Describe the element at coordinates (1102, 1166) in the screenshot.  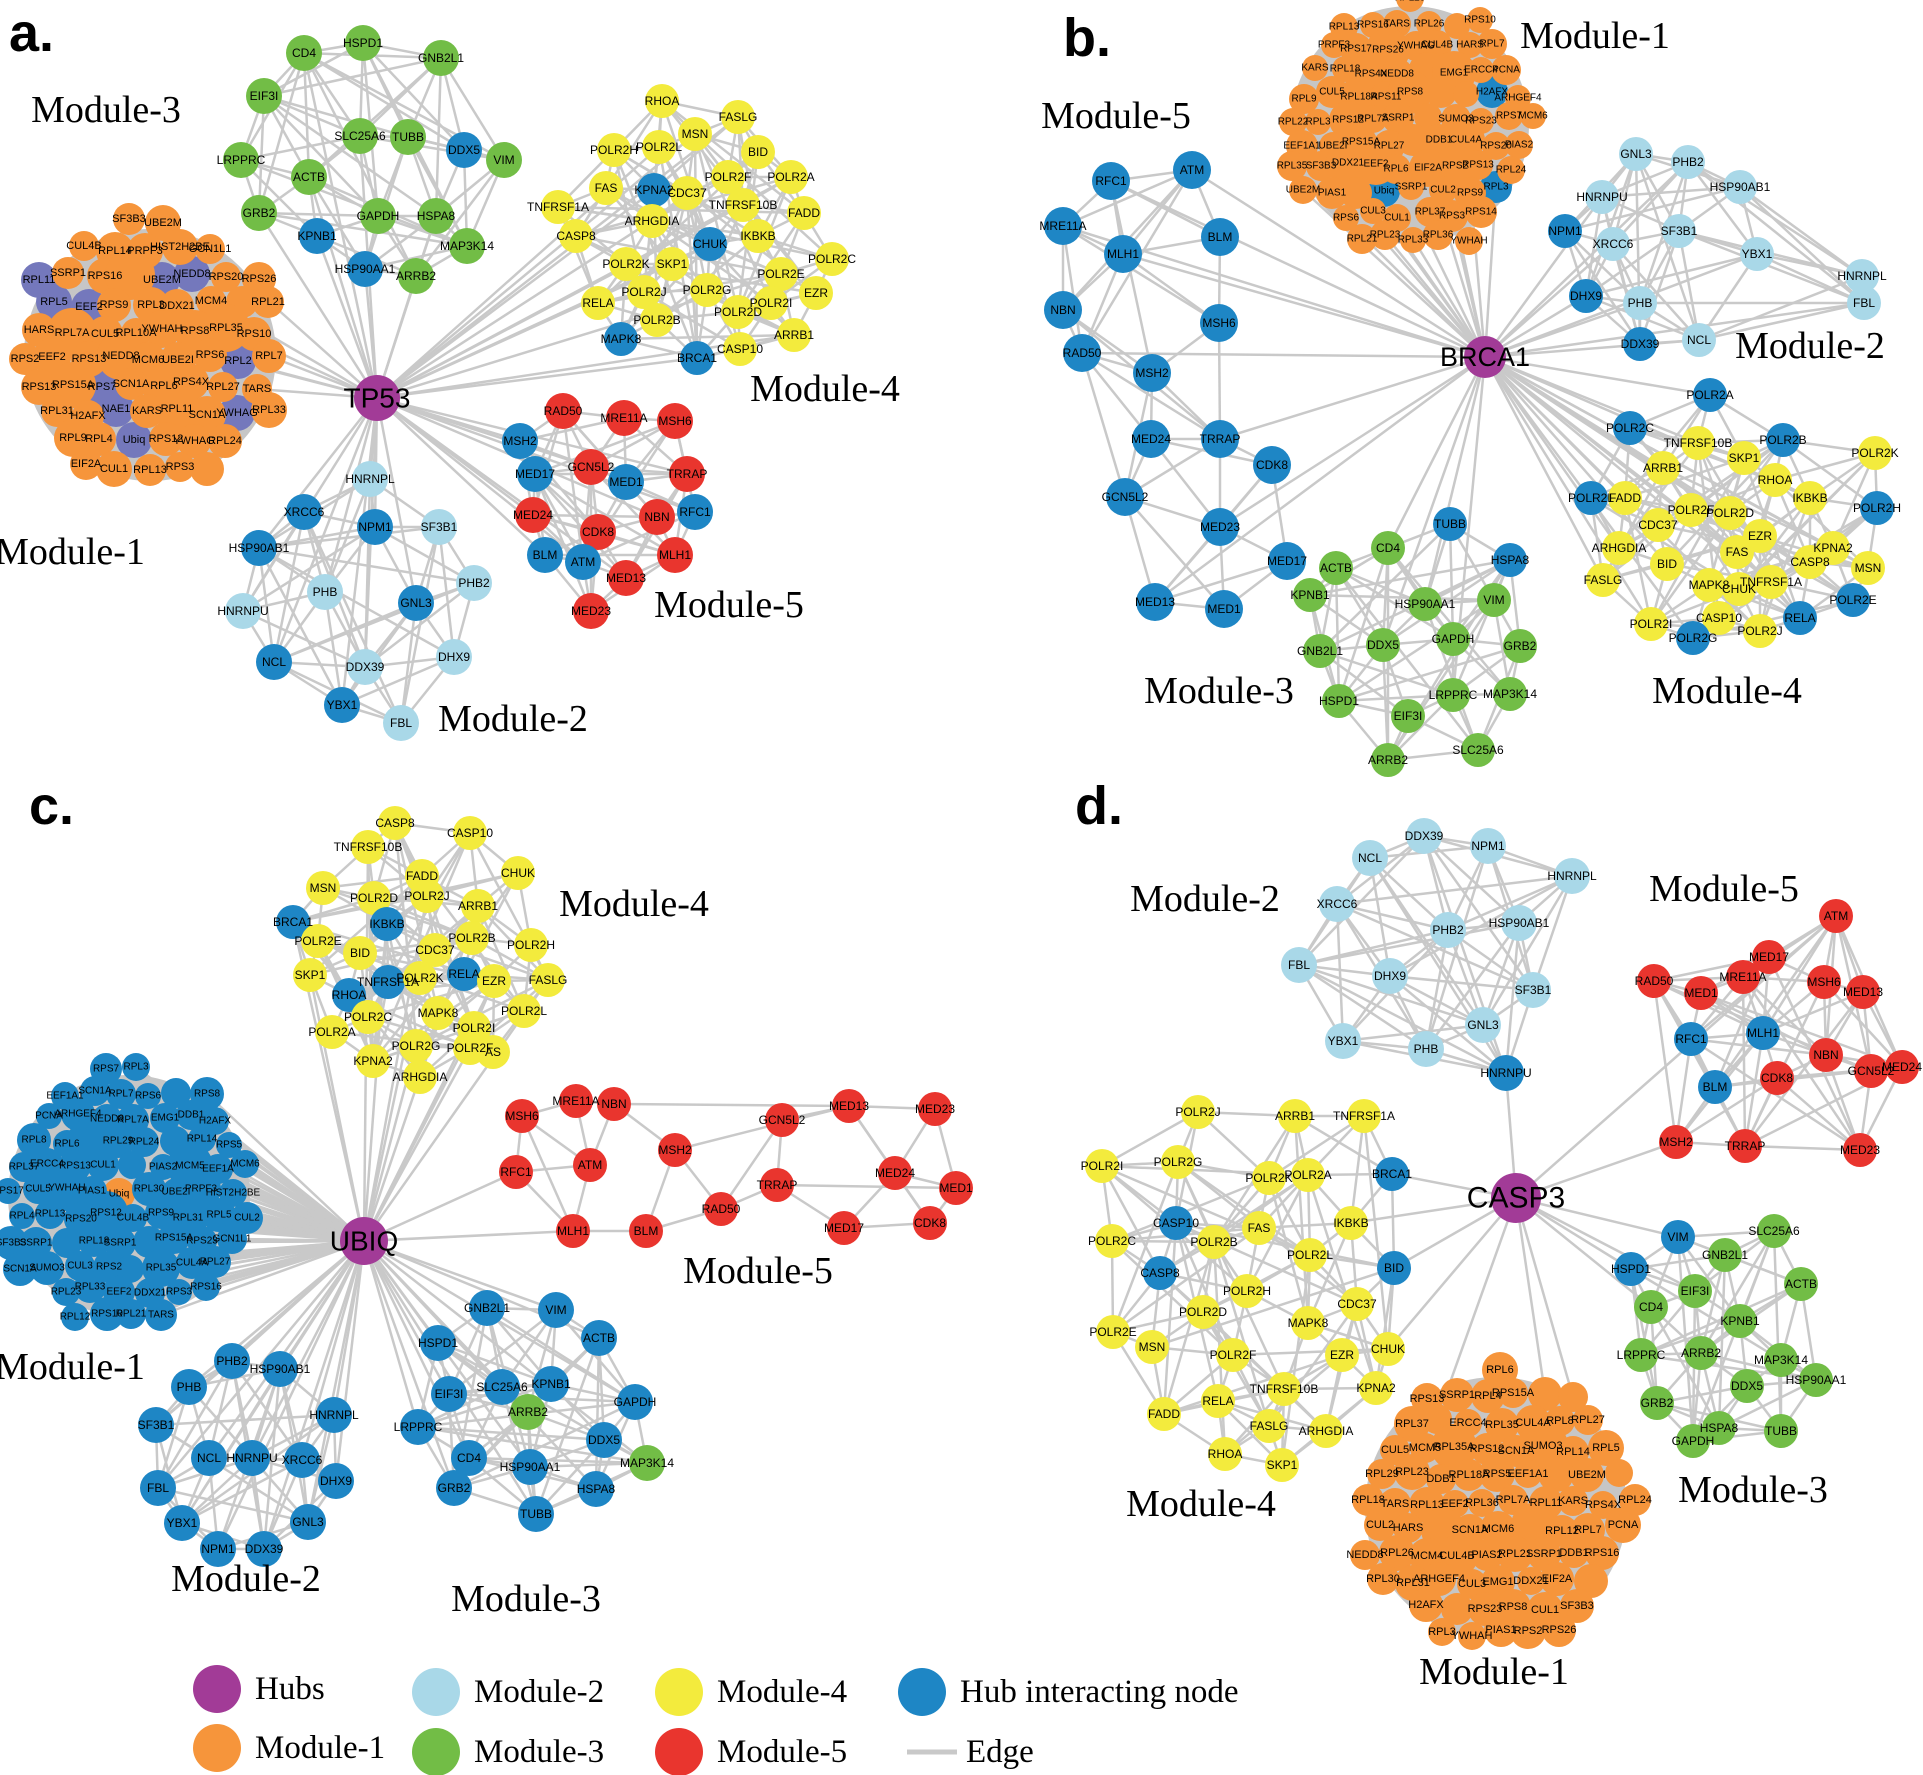
I see `svg-text: POLR2I` at that location.